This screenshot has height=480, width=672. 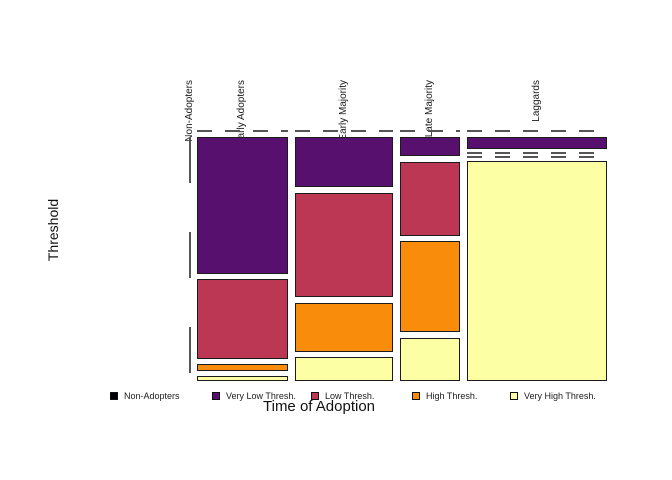 I want to click on column-label: Laggards, so click(x=537, y=101).